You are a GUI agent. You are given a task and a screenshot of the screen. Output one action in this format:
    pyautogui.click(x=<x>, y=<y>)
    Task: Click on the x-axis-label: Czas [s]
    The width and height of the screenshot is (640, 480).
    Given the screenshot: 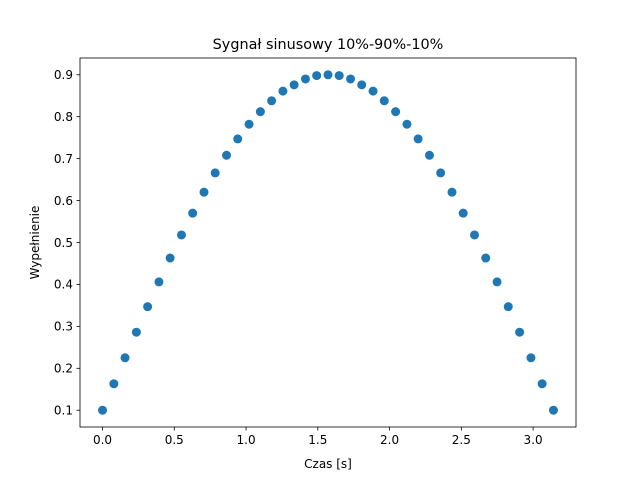 What is the action you would take?
    pyautogui.click(x=328, y=464)
    